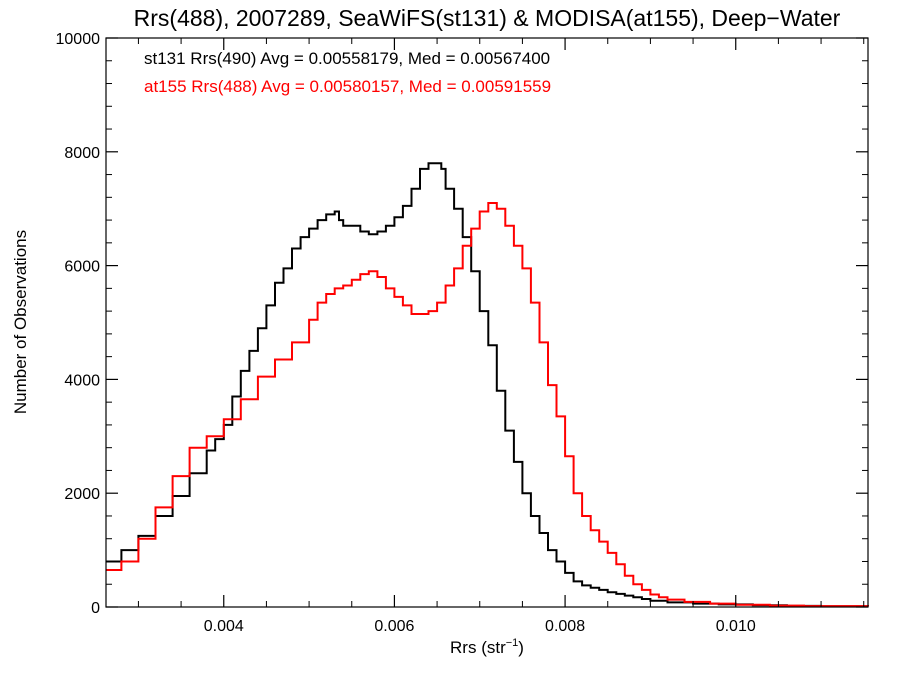  I want to click on y-tick-label: 8000, so click(82, 153).